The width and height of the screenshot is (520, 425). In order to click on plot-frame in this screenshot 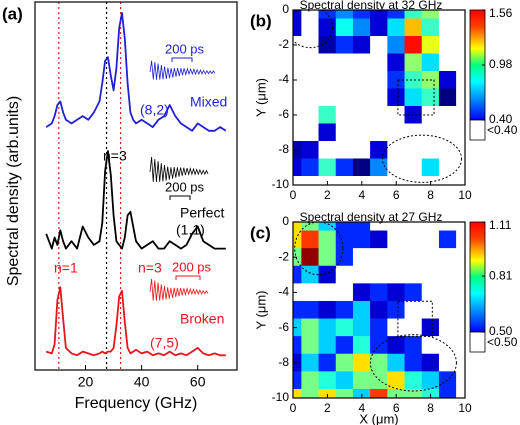, I will do `click(379, 310)`.